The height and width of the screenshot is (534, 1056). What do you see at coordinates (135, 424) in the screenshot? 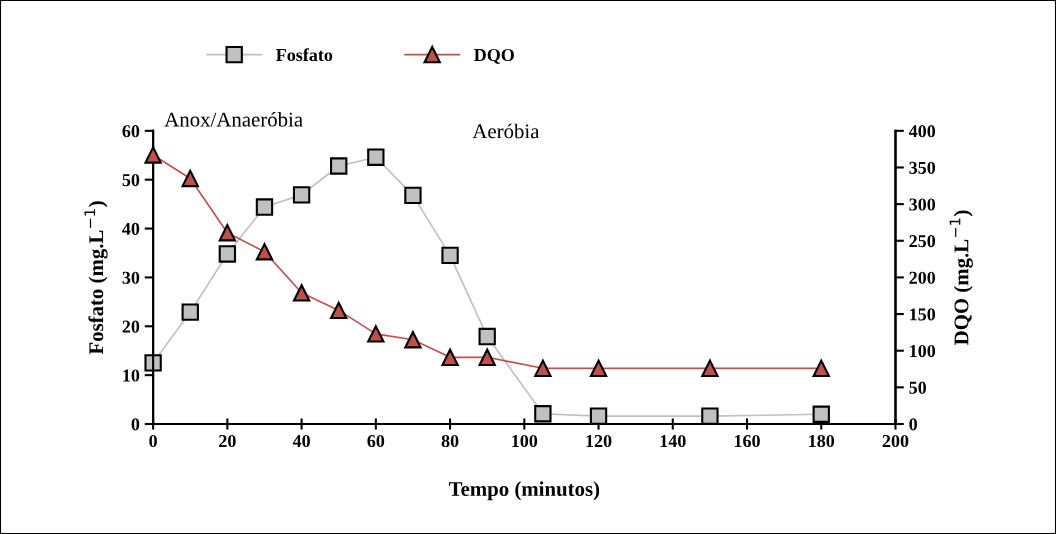
I see `y-tick-label: 0` at bounding box center [135, 424].